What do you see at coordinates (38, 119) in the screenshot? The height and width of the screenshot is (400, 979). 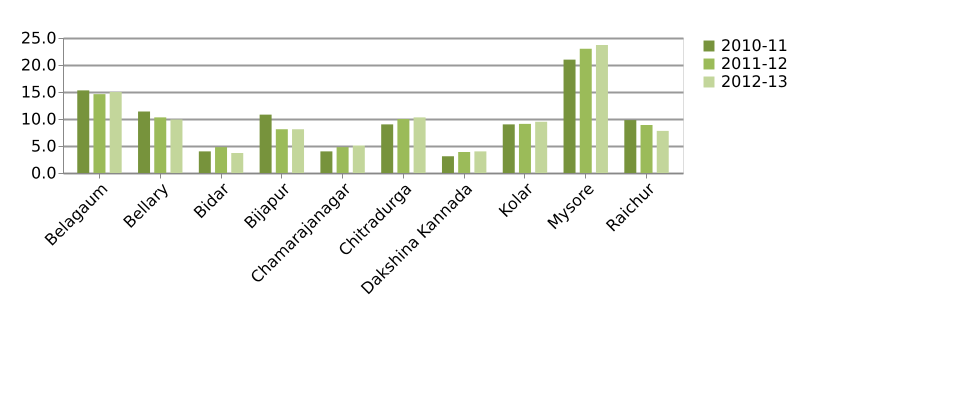 I see `y-tick-label: 10.0` at bounding box center [38, 119].